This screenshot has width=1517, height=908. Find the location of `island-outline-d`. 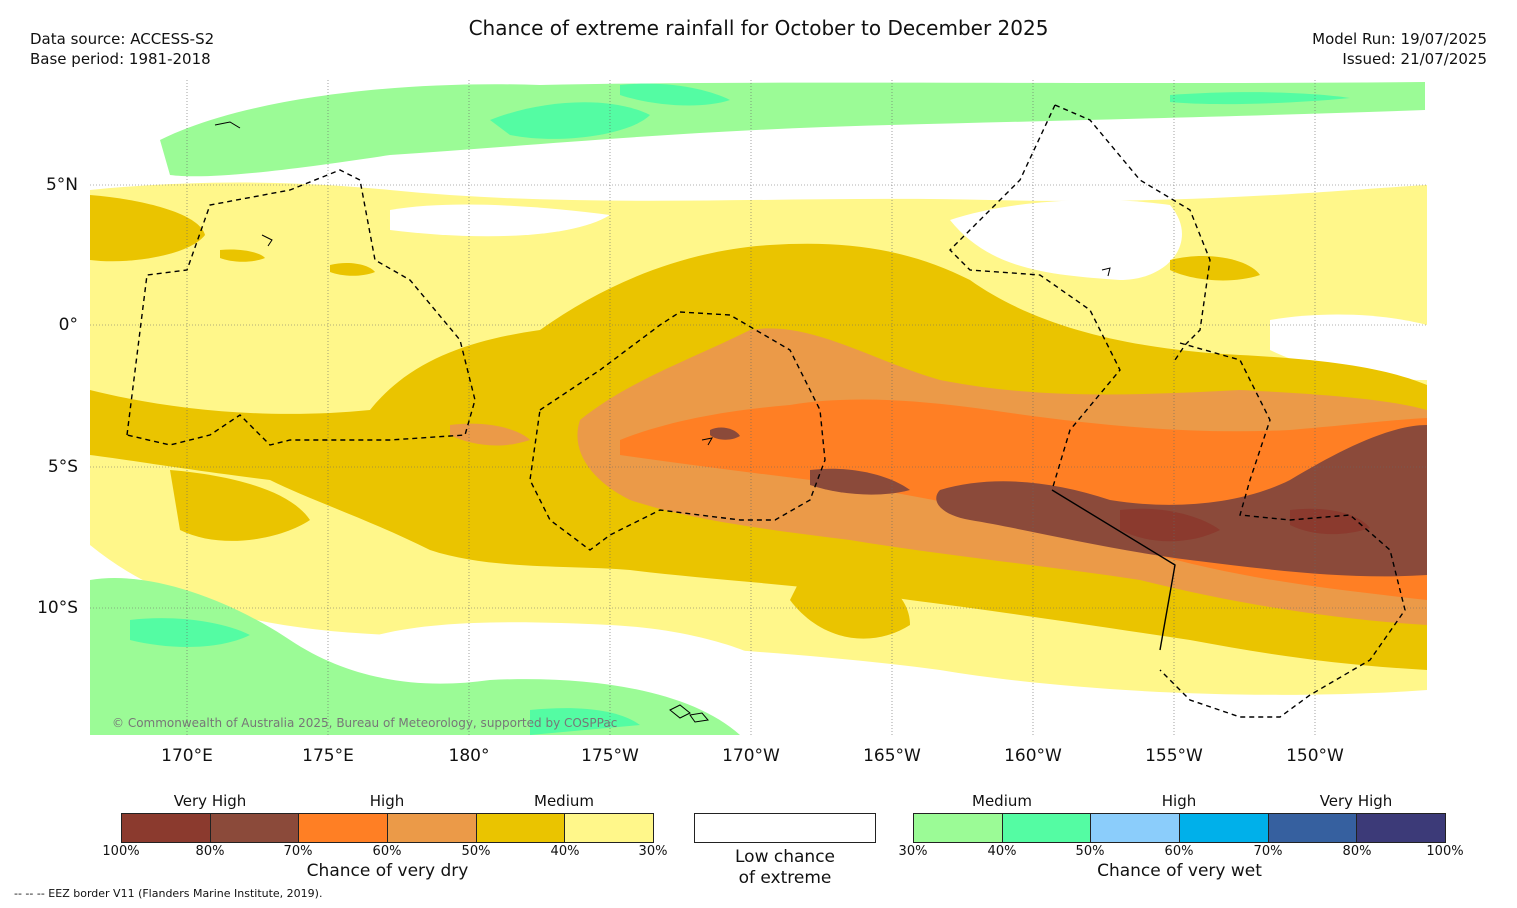

island-outline-d is located at coordinates (1106, 272).